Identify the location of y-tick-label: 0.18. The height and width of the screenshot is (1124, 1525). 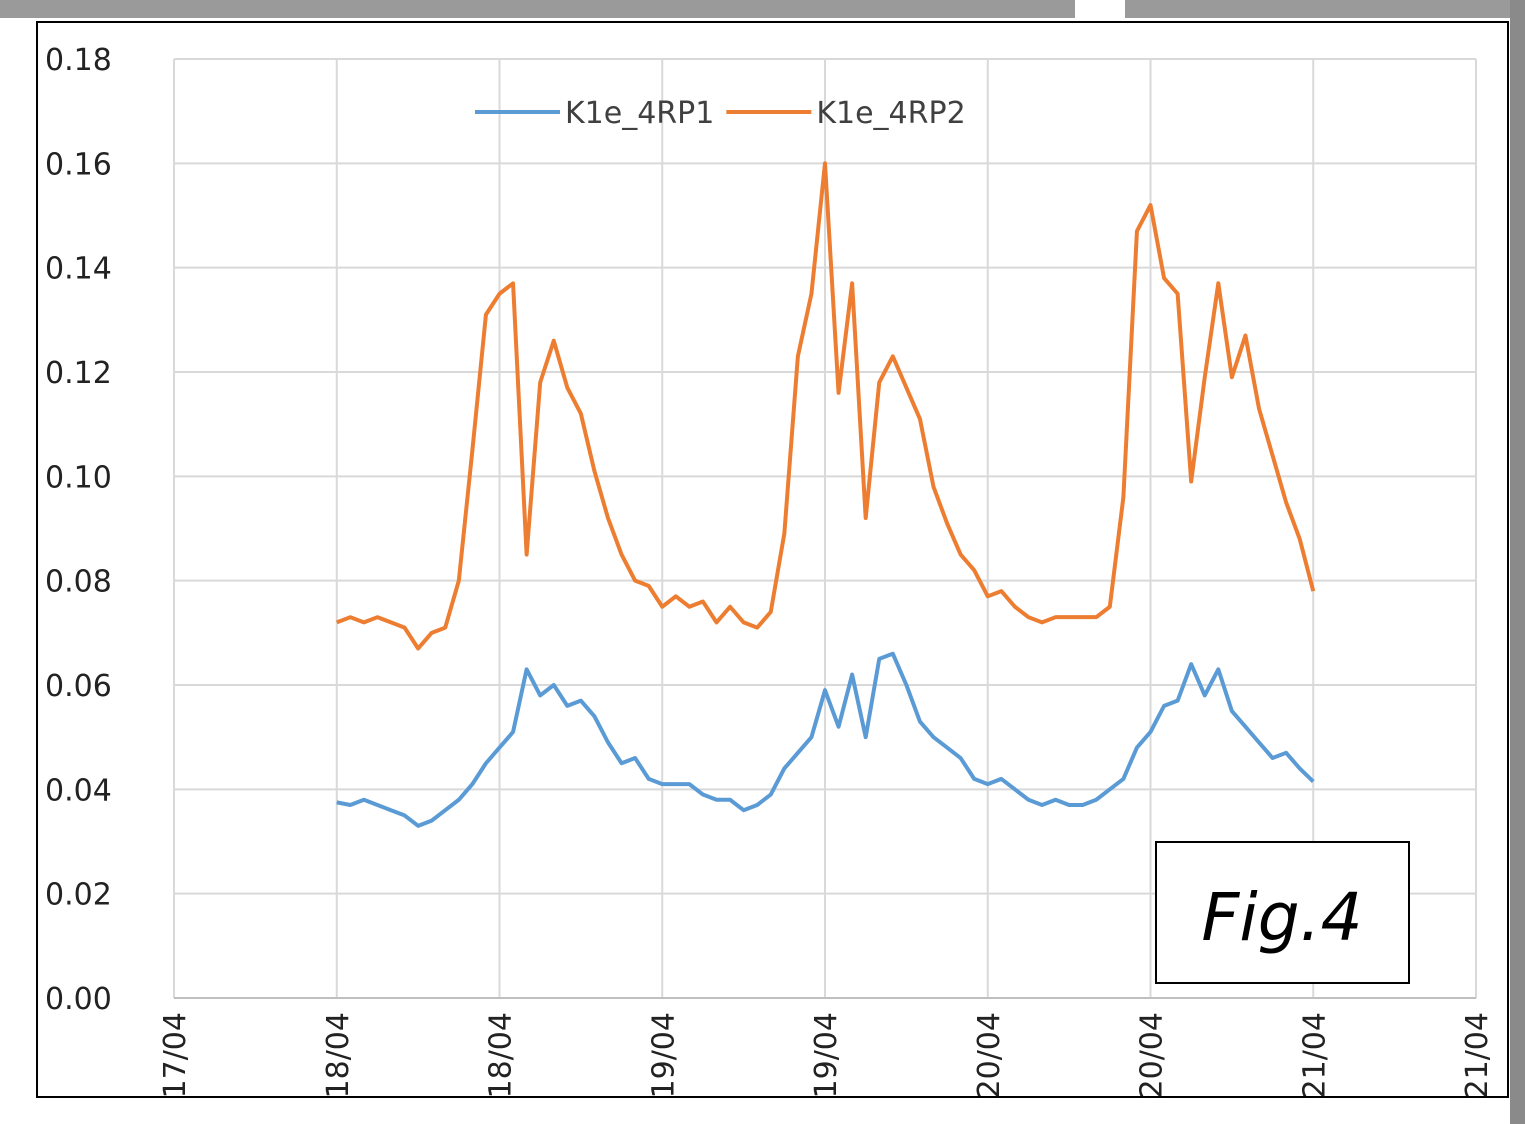
(78, 60).